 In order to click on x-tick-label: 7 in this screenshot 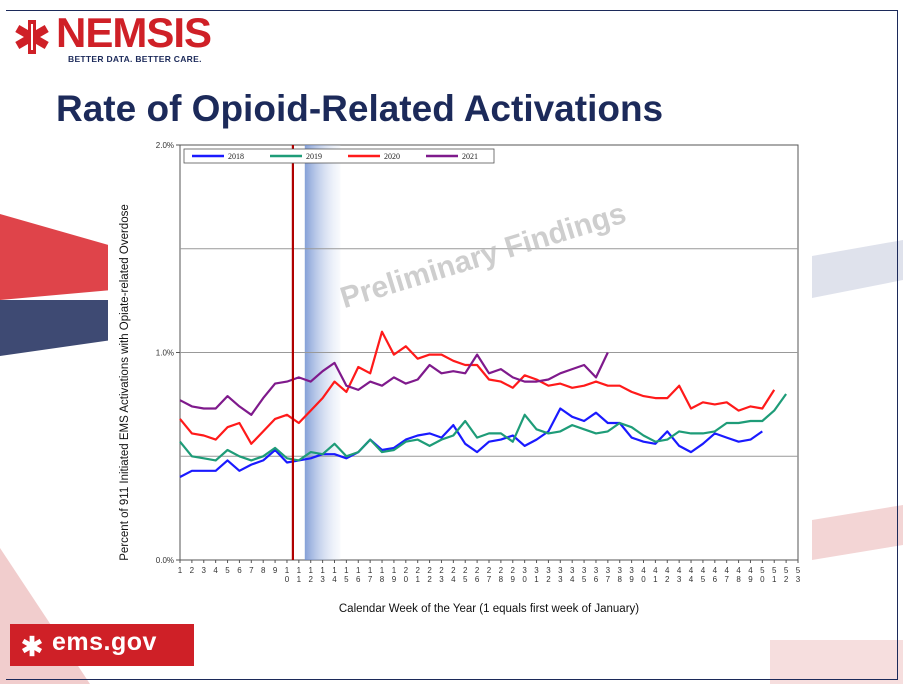, I will do `click(251, 570)`.